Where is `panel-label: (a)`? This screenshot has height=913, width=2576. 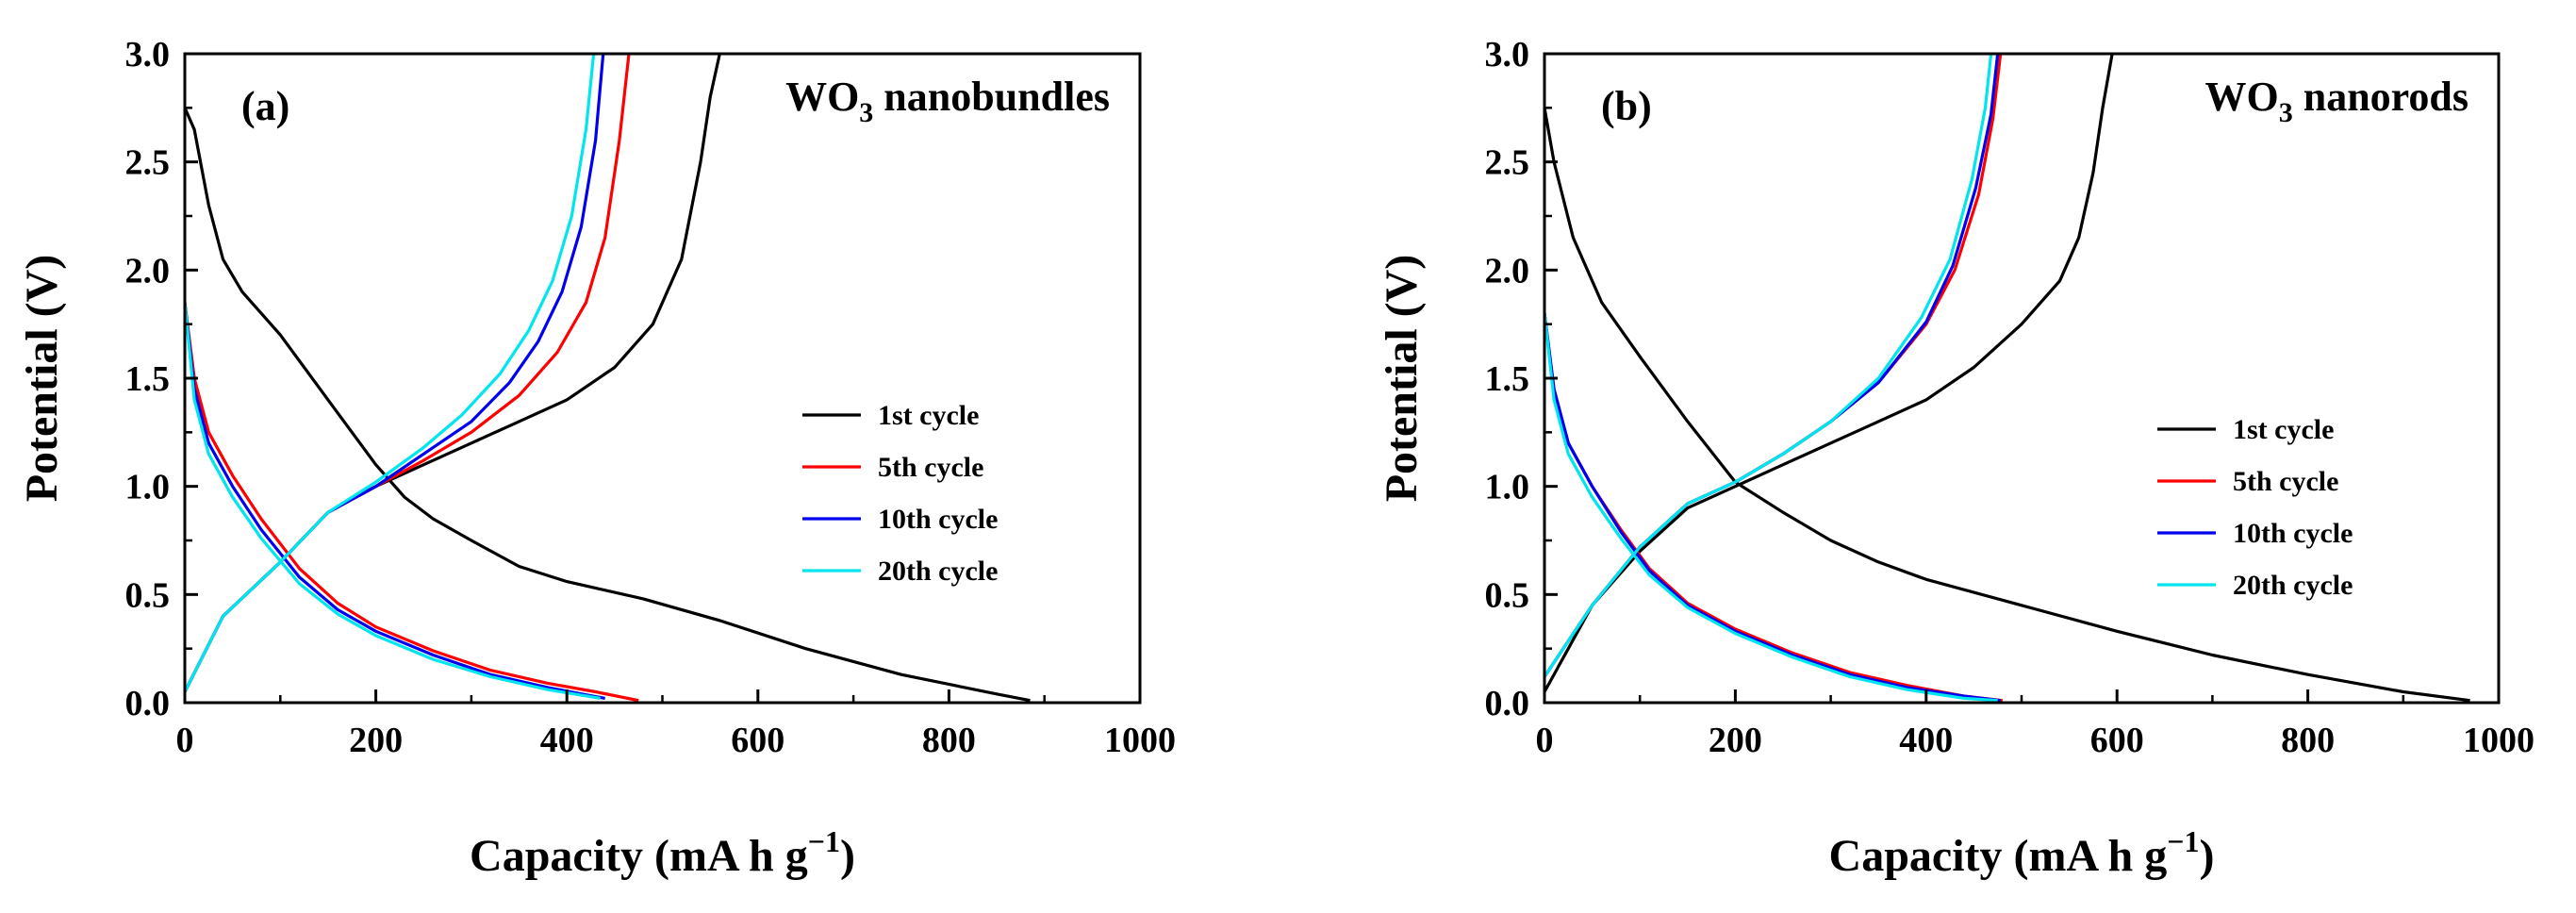
panel-label: (a) is located at coordinates (265, 106).